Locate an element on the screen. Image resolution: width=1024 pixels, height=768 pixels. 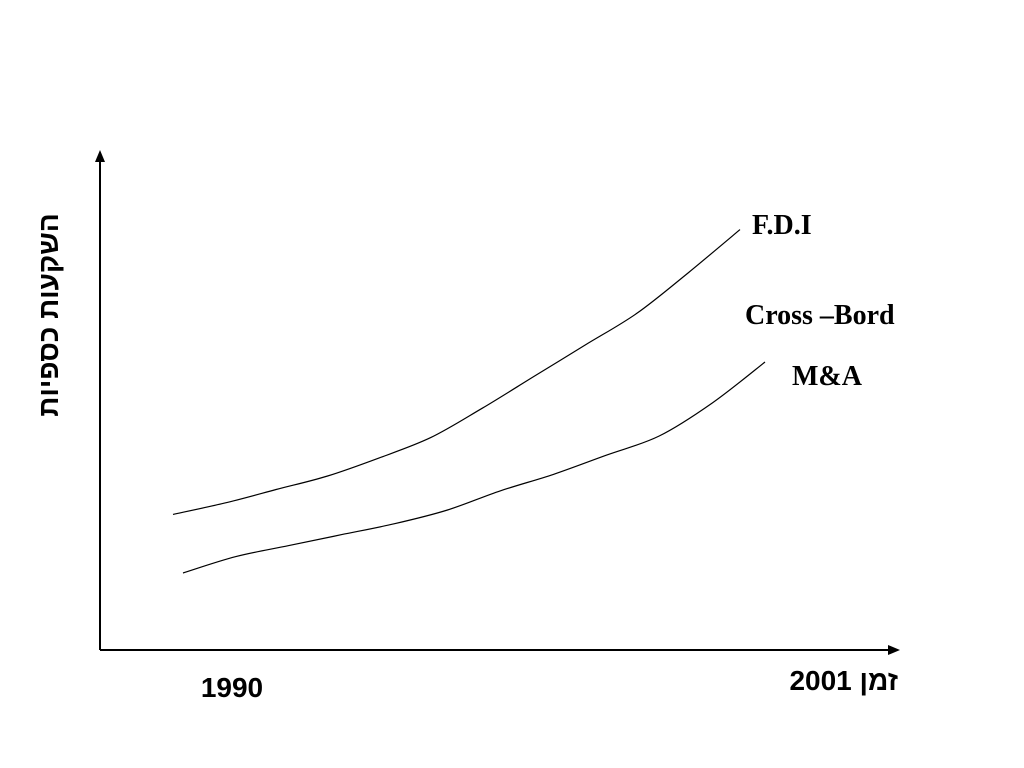
x-tick-label-start: 1990 is located at coordinates (232, 687).